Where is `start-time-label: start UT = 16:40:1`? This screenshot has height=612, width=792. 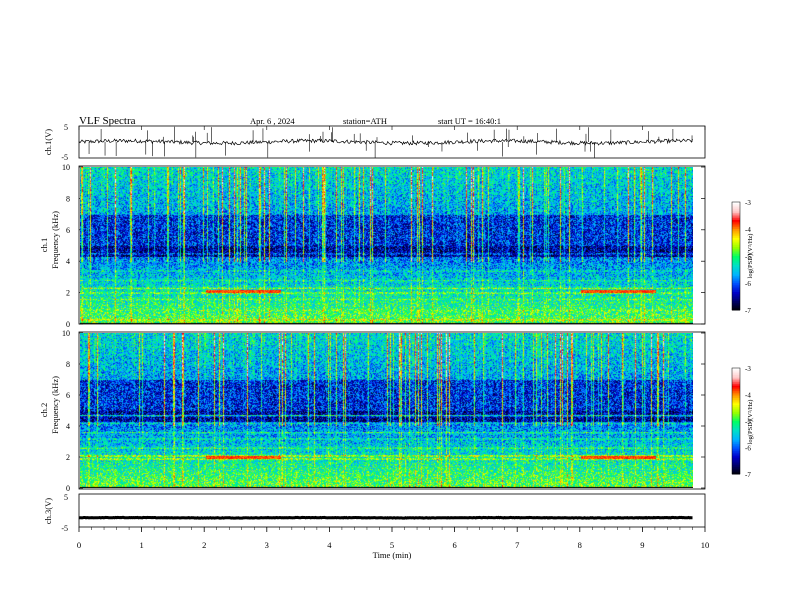
start-time-label: start UT = 16:40:1 is located at coordinates (469, 121).